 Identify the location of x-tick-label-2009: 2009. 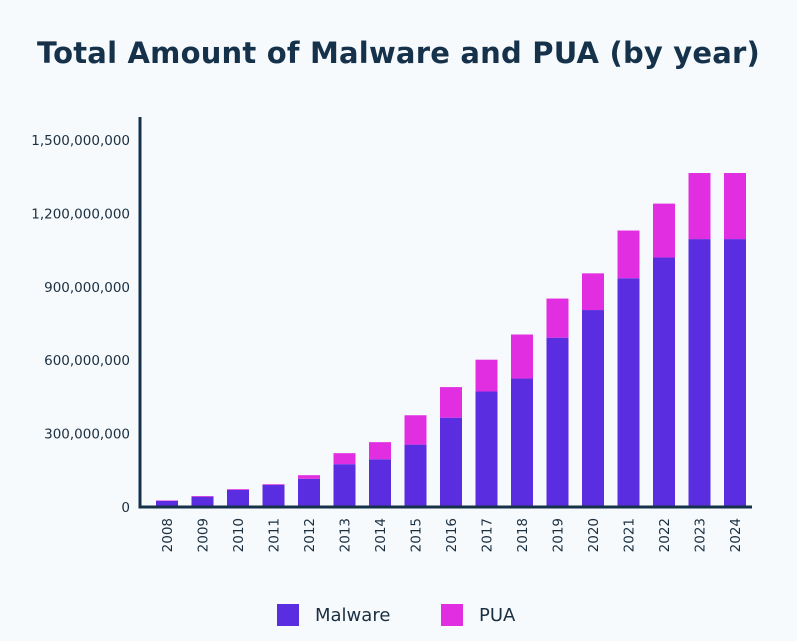
(204, 535).